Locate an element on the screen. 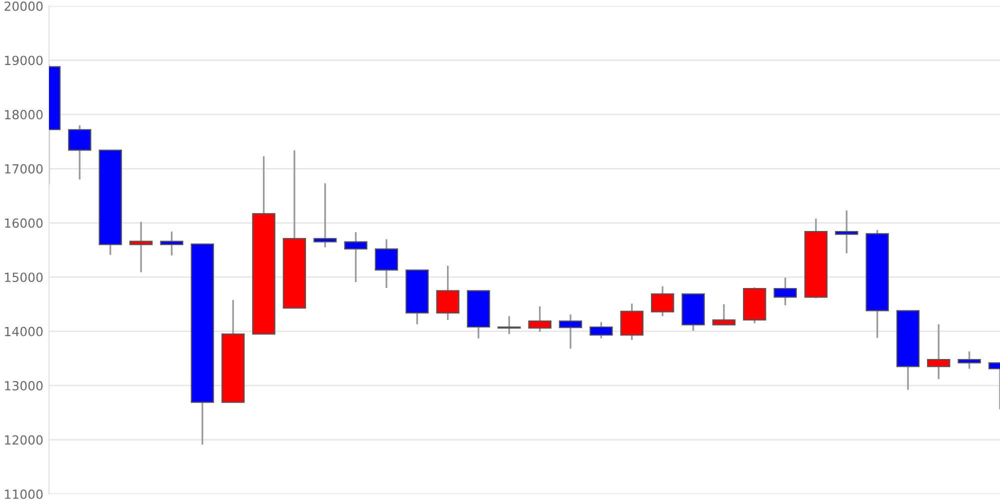 This screenshot has height=500, width=1000. y-tick-label: 14000 is located at coordinates (24, 331).